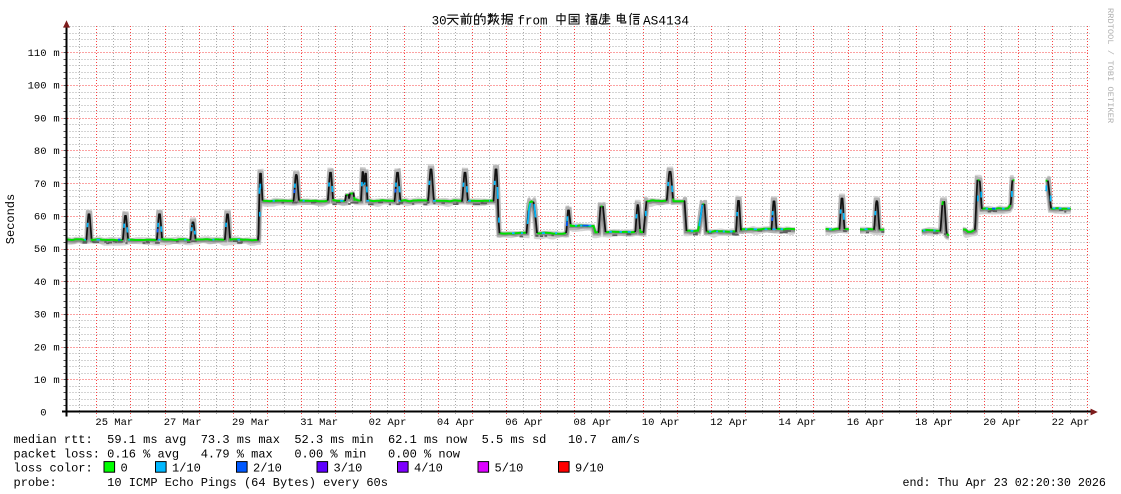  What do you see at coordinates (267, 469) in the screenshot?
I see `svg-text: 2/10` at bounding box center [267, 469].